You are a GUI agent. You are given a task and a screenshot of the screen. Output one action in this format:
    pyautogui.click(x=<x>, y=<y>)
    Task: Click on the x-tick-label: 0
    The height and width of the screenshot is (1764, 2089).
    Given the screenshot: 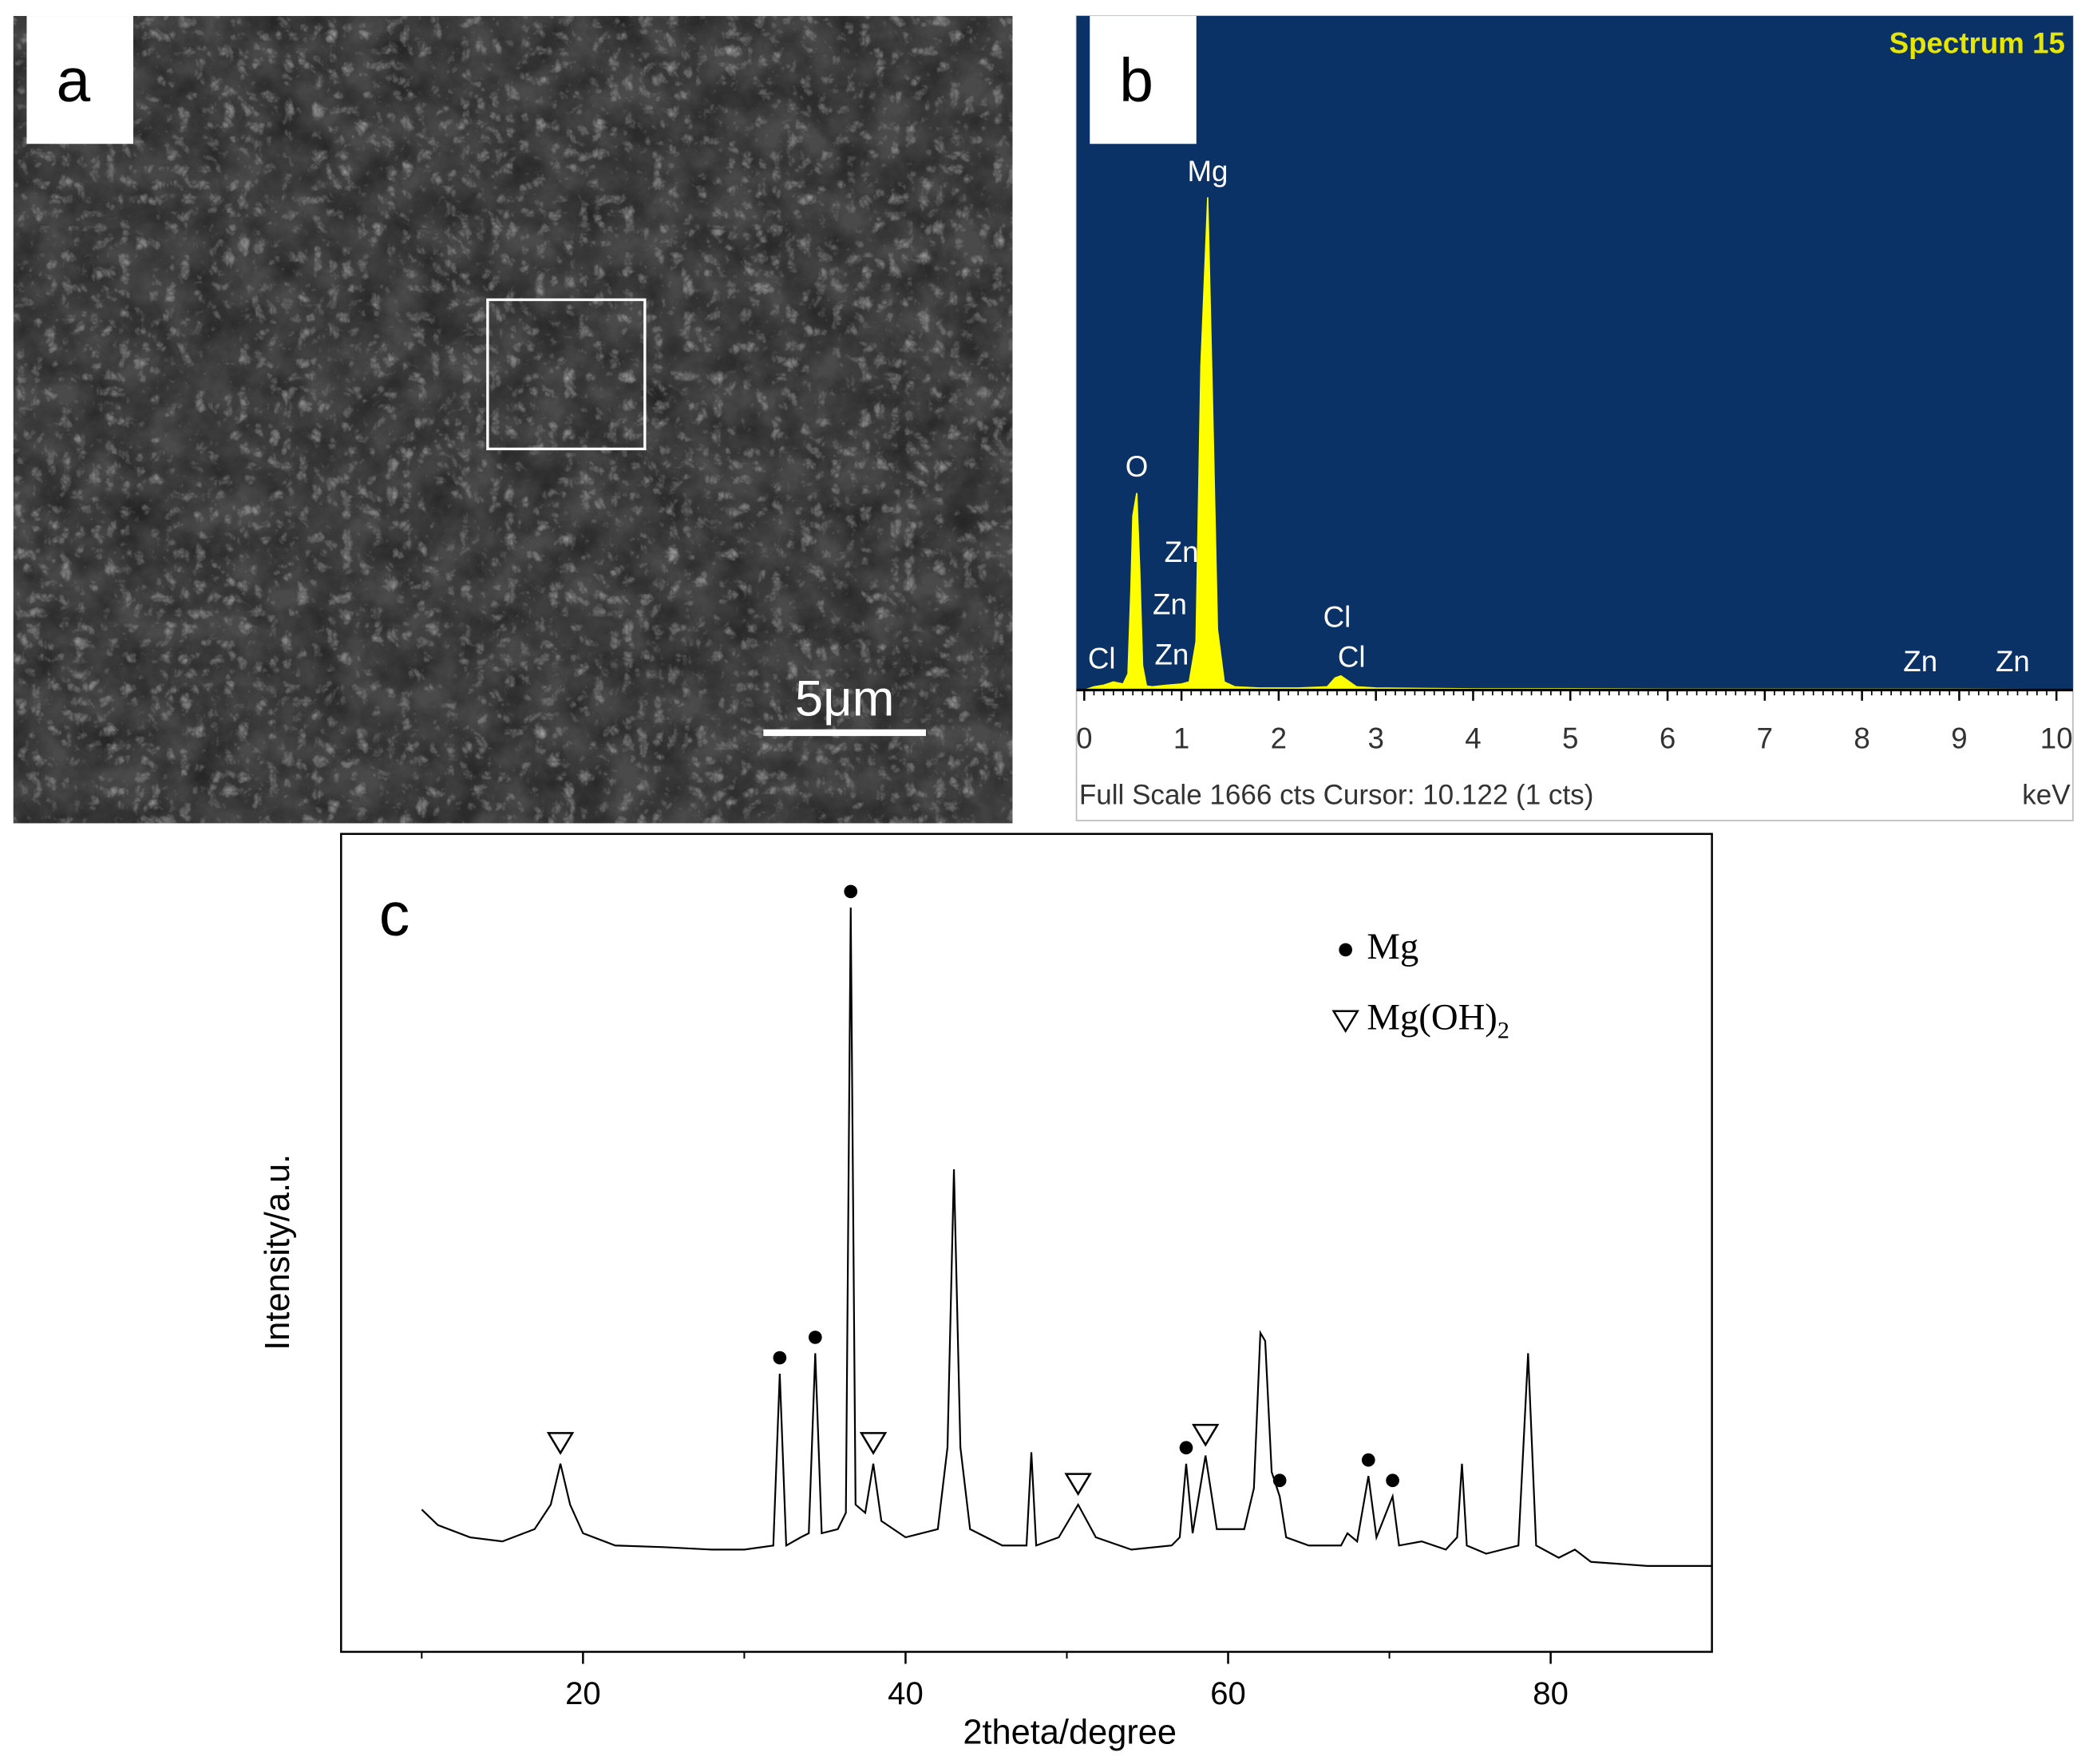 What is the action you would take?
    pyautogui.click(x=1084, y=738)
    